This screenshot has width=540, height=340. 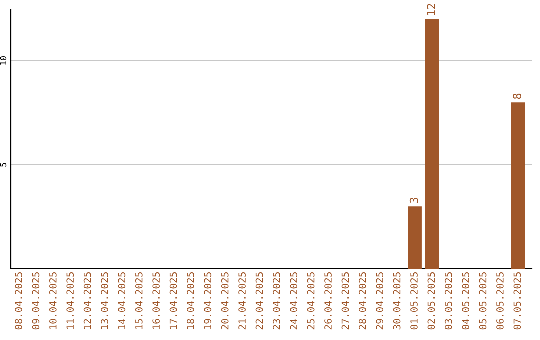 What do you see at coordinates (294, 301) in the screenshot?
I see `x-tick-label: 24.04.2025` at bounding box center [294, 301].